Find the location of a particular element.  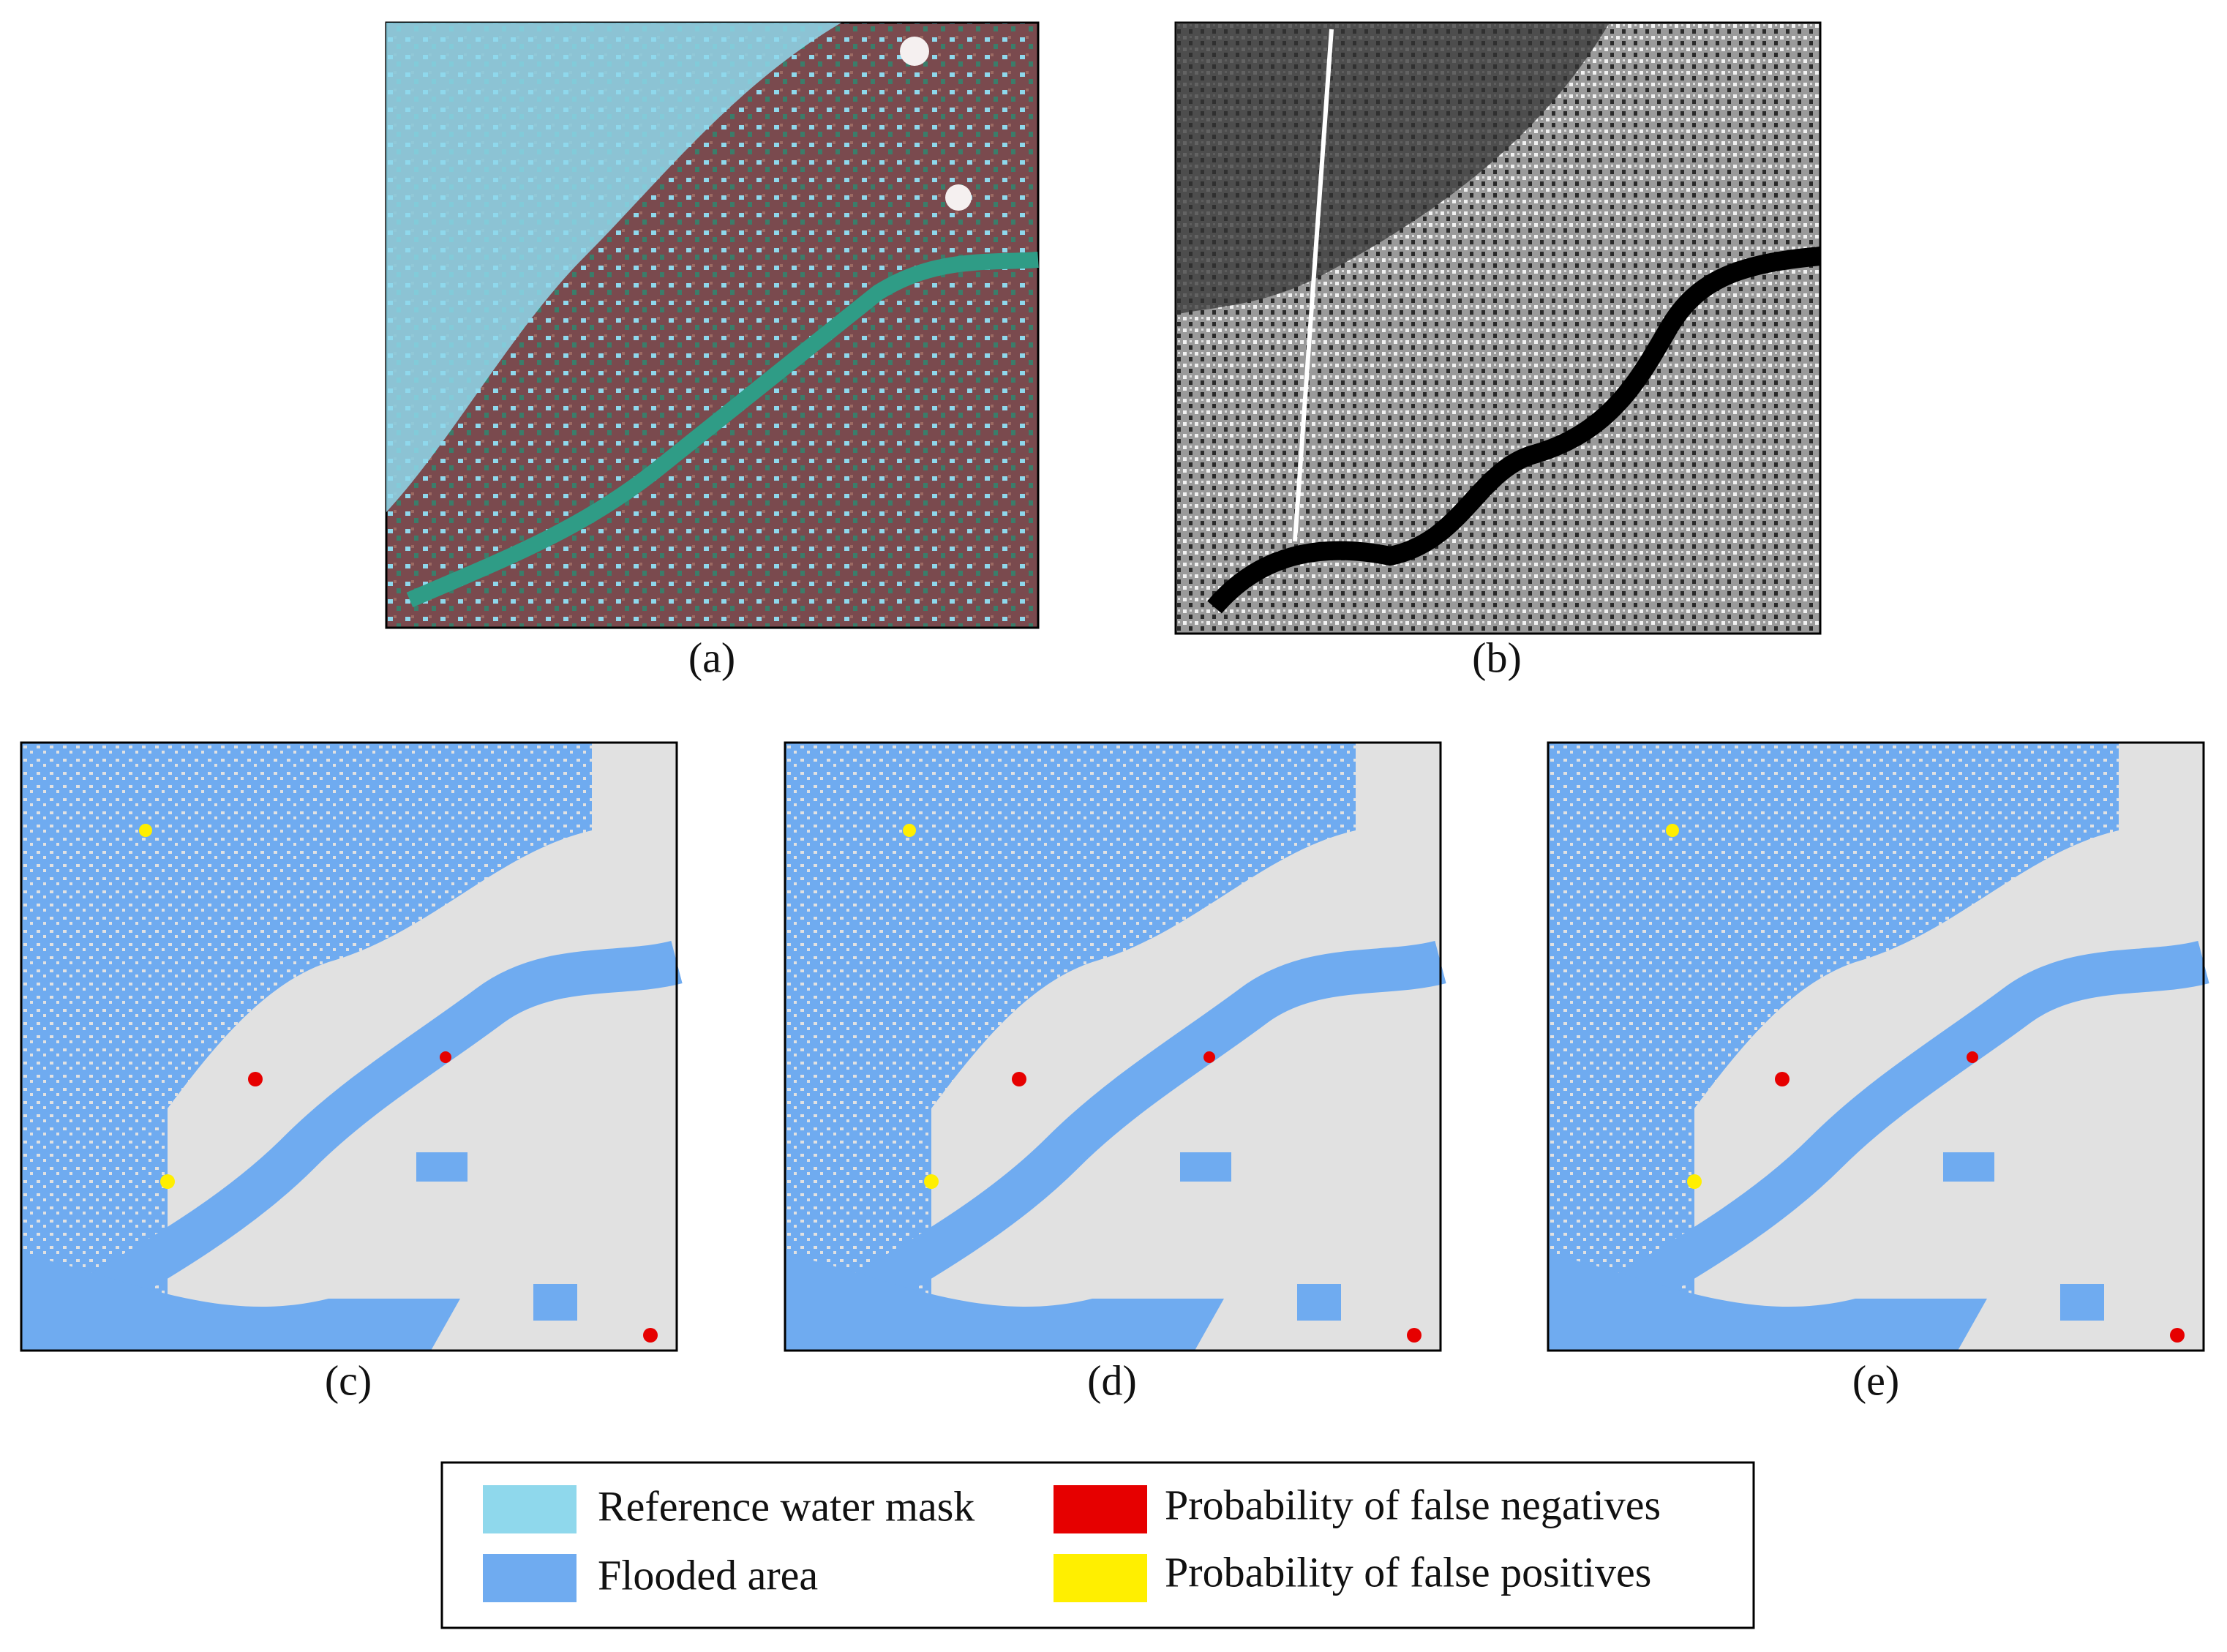

legend-label: Flooded area is located at coordinates (708, 1575).